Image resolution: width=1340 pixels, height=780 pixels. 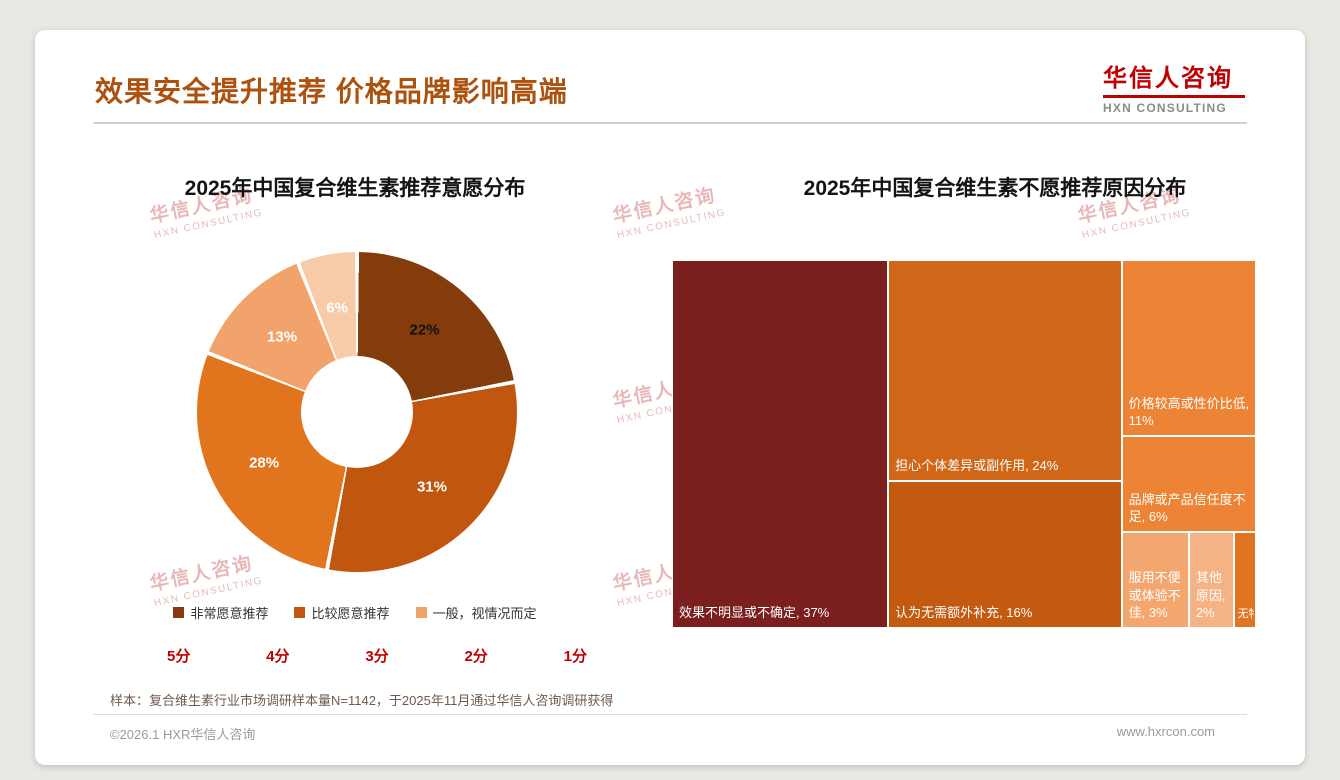 I want to click on donut-chart-title: 2025年中国复合维生素推荐意愿分布, so click(x=355, y=188).